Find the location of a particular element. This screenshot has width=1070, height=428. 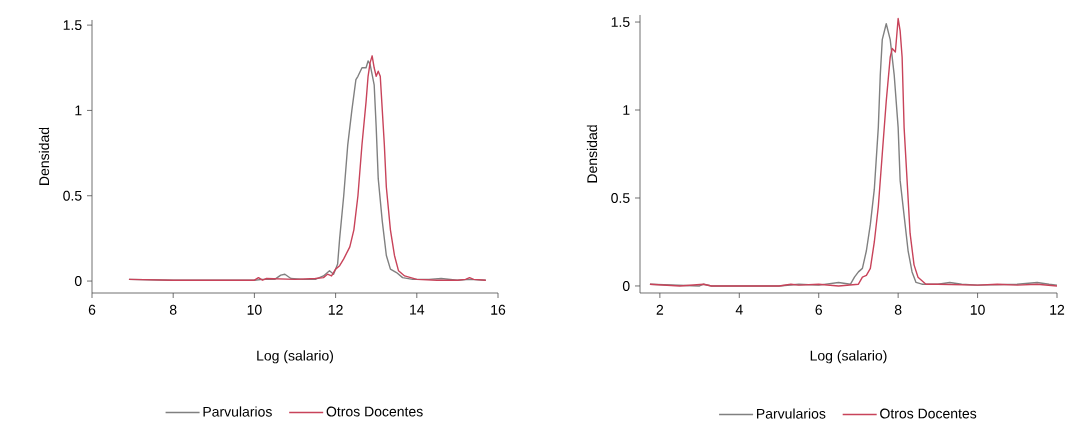

x-tick-label: 14 is located at coordinates (417, 309).